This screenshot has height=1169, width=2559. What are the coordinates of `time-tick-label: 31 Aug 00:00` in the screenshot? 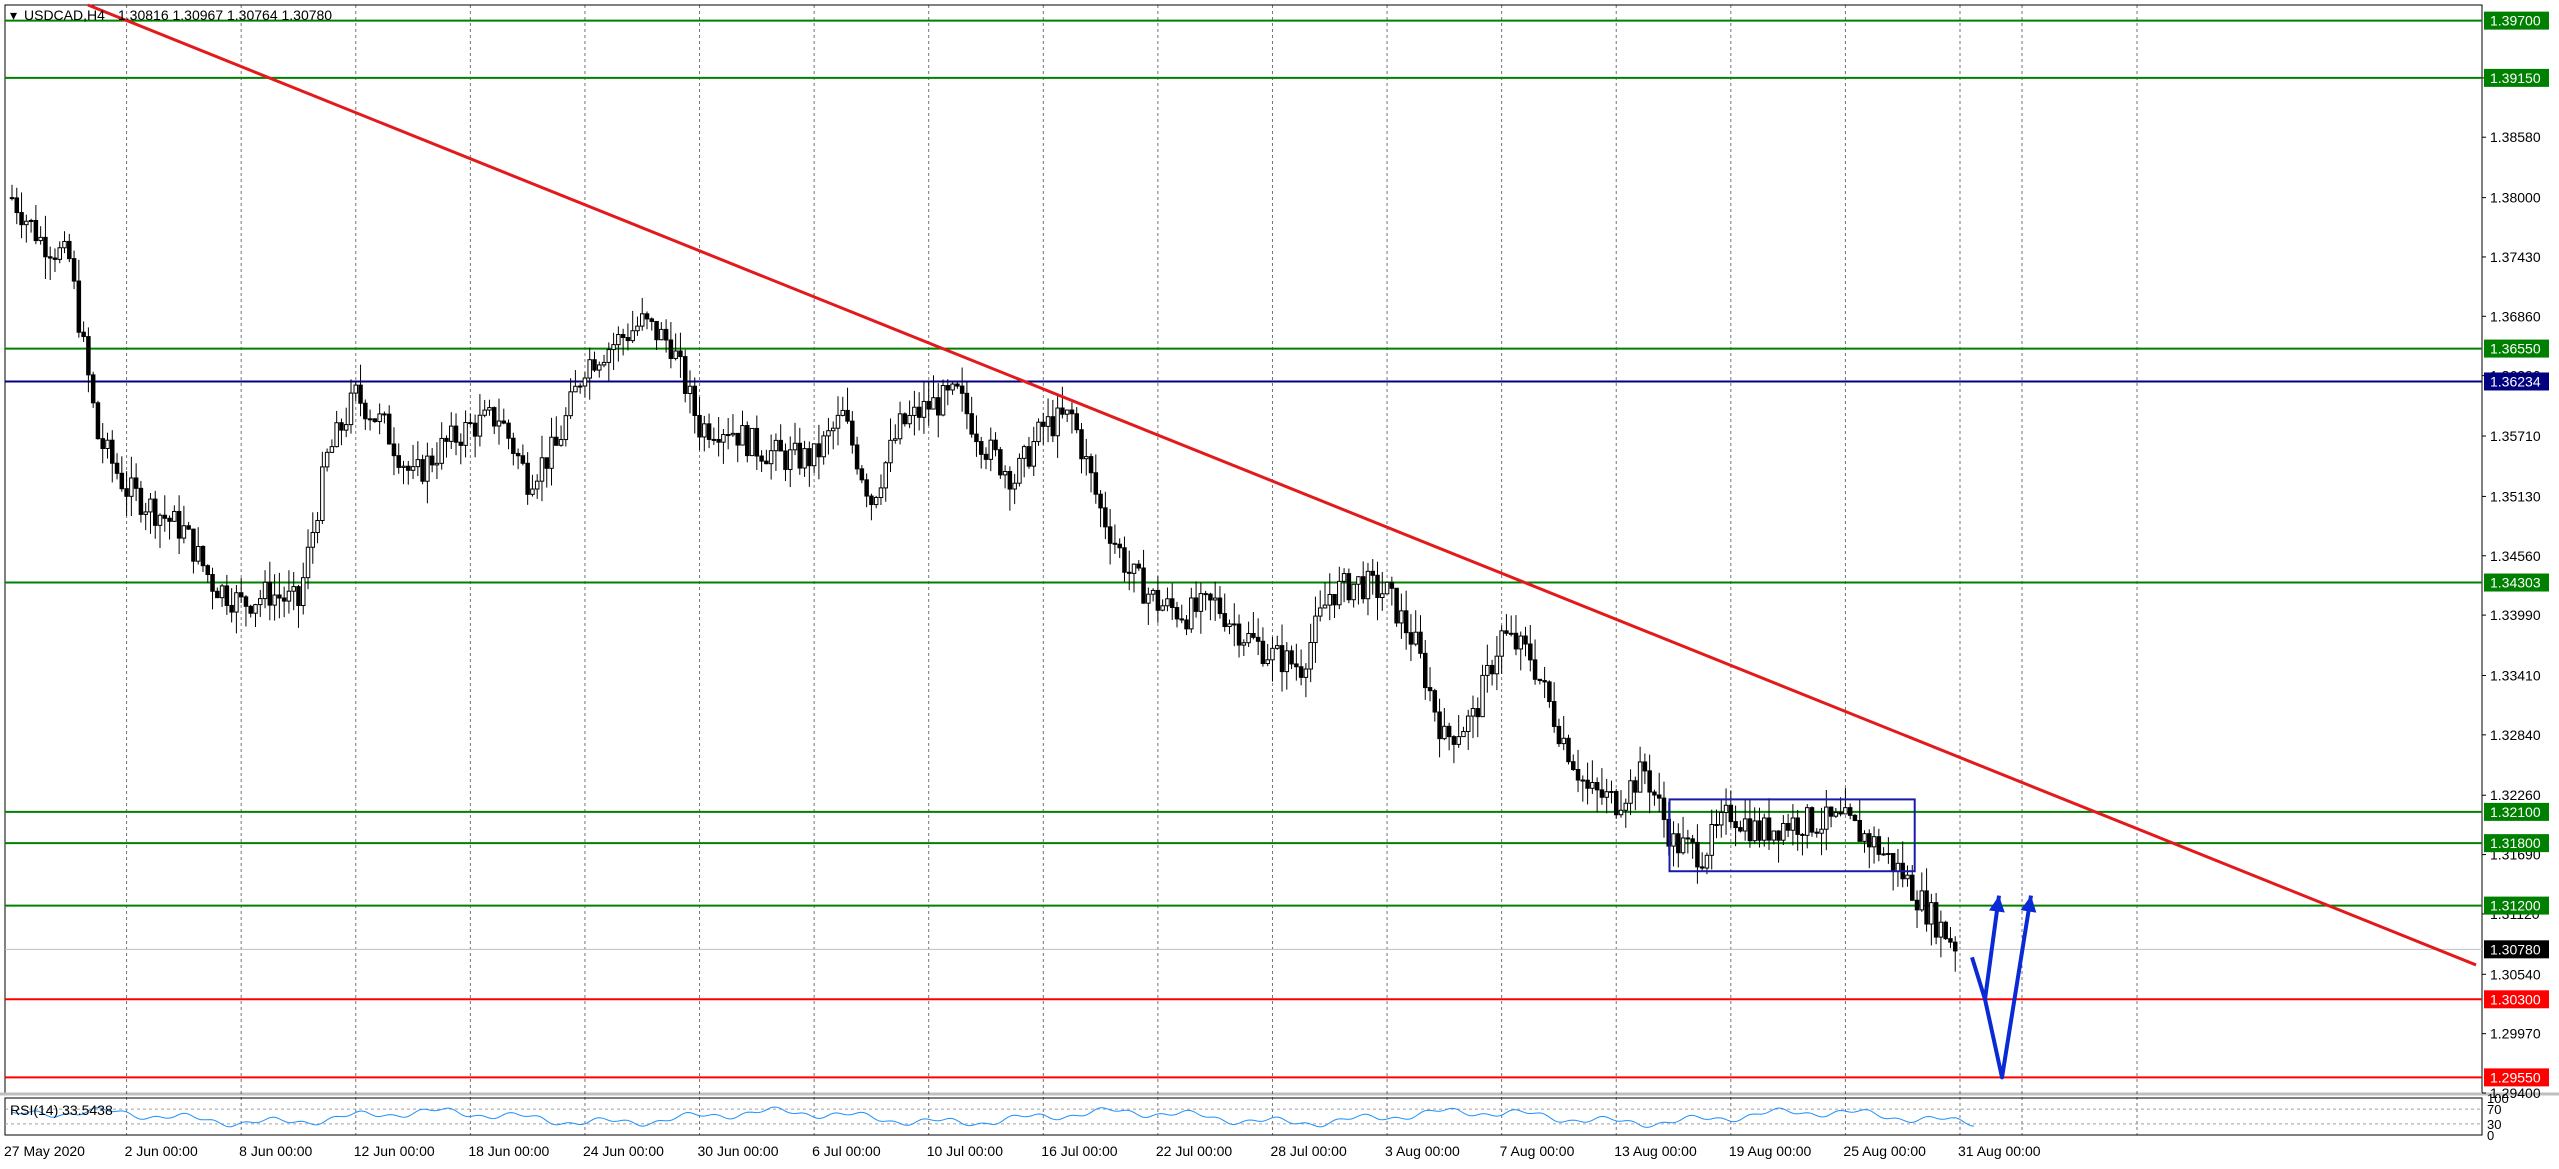 It's located at (1999, 1151).